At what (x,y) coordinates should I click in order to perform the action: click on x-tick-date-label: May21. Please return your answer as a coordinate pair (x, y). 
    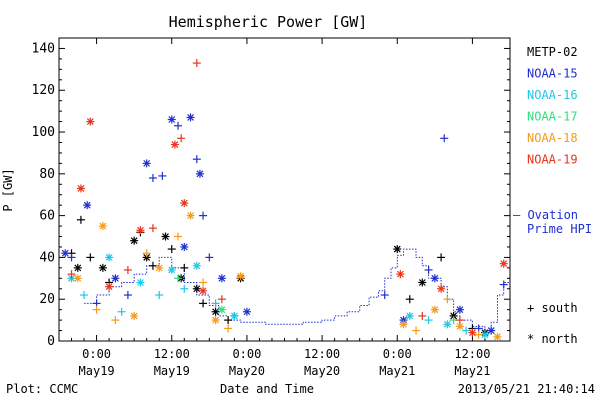
    Looking at the image, I should click on (472, 371).